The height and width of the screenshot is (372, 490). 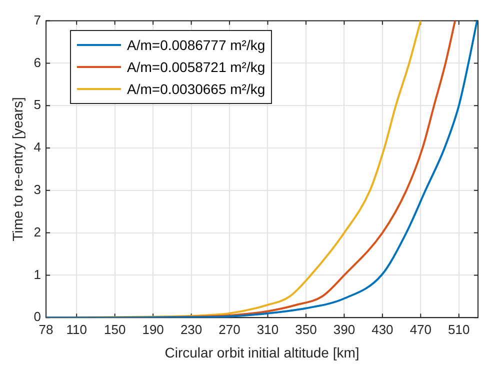 What do you see at coordinates (46, 329) in the screenshot?
I see `x-tick-label: 78` at bounding box center [46, 329].